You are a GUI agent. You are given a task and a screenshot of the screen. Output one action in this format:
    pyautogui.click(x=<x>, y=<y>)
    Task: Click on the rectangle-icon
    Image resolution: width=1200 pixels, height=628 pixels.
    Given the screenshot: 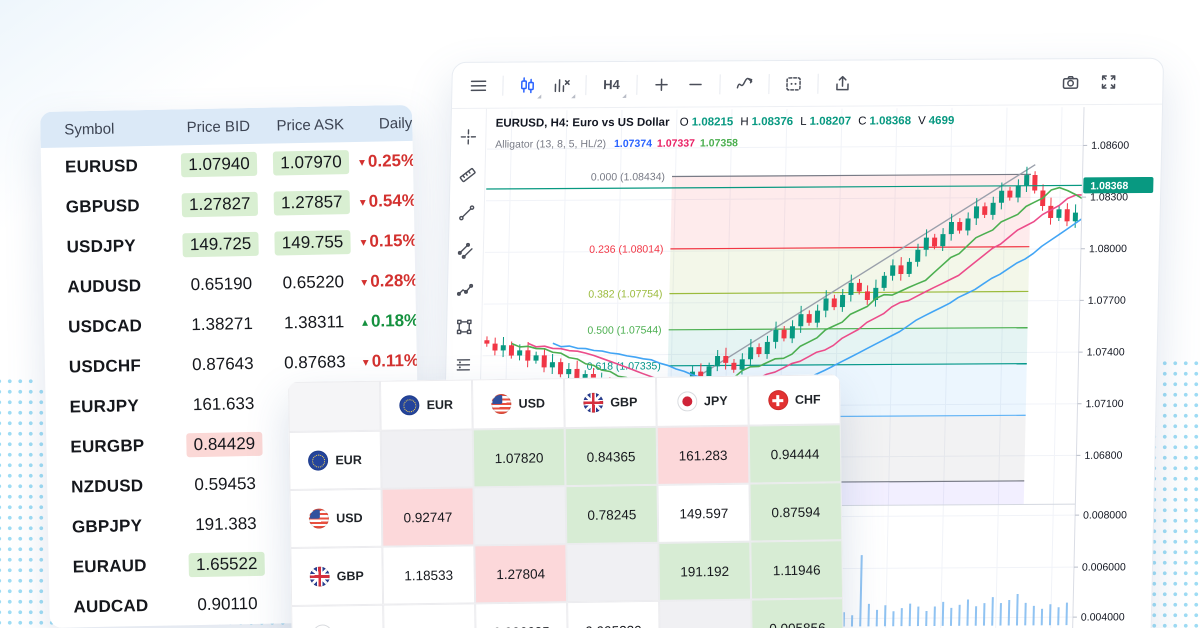 What is the action you would take?
    pyautogui.click(x=464, y=327)
    